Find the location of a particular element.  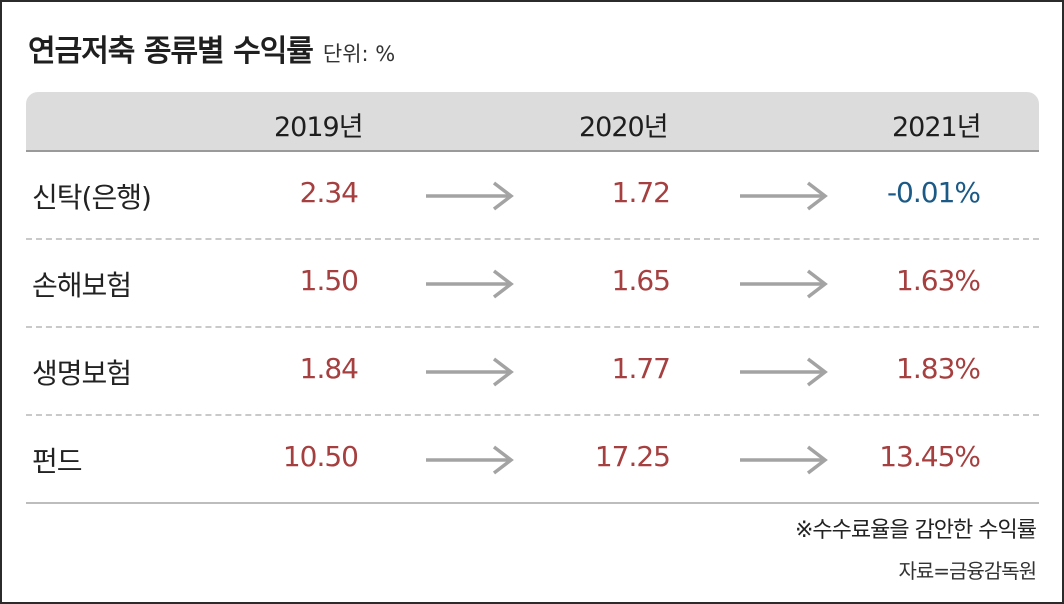

column-header-2020: 2020년 is located at coordinates (624, 127).